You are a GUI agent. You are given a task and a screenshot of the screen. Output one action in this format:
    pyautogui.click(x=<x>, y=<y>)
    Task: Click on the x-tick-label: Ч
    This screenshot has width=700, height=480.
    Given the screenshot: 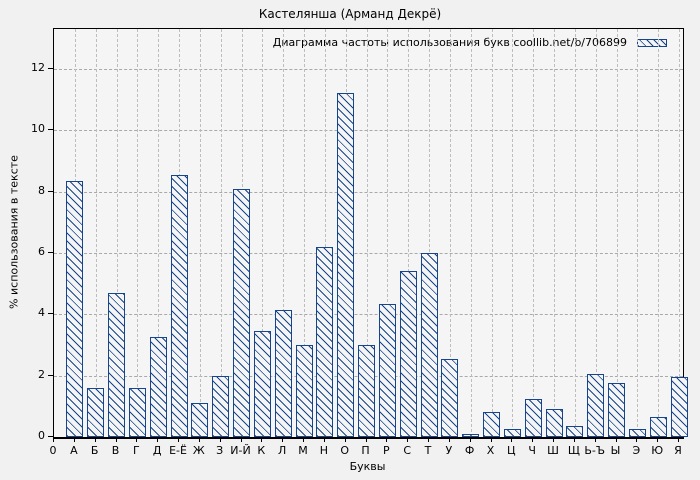 What is the action you would take?
    pyautogui.click(x=532, y=450)
    